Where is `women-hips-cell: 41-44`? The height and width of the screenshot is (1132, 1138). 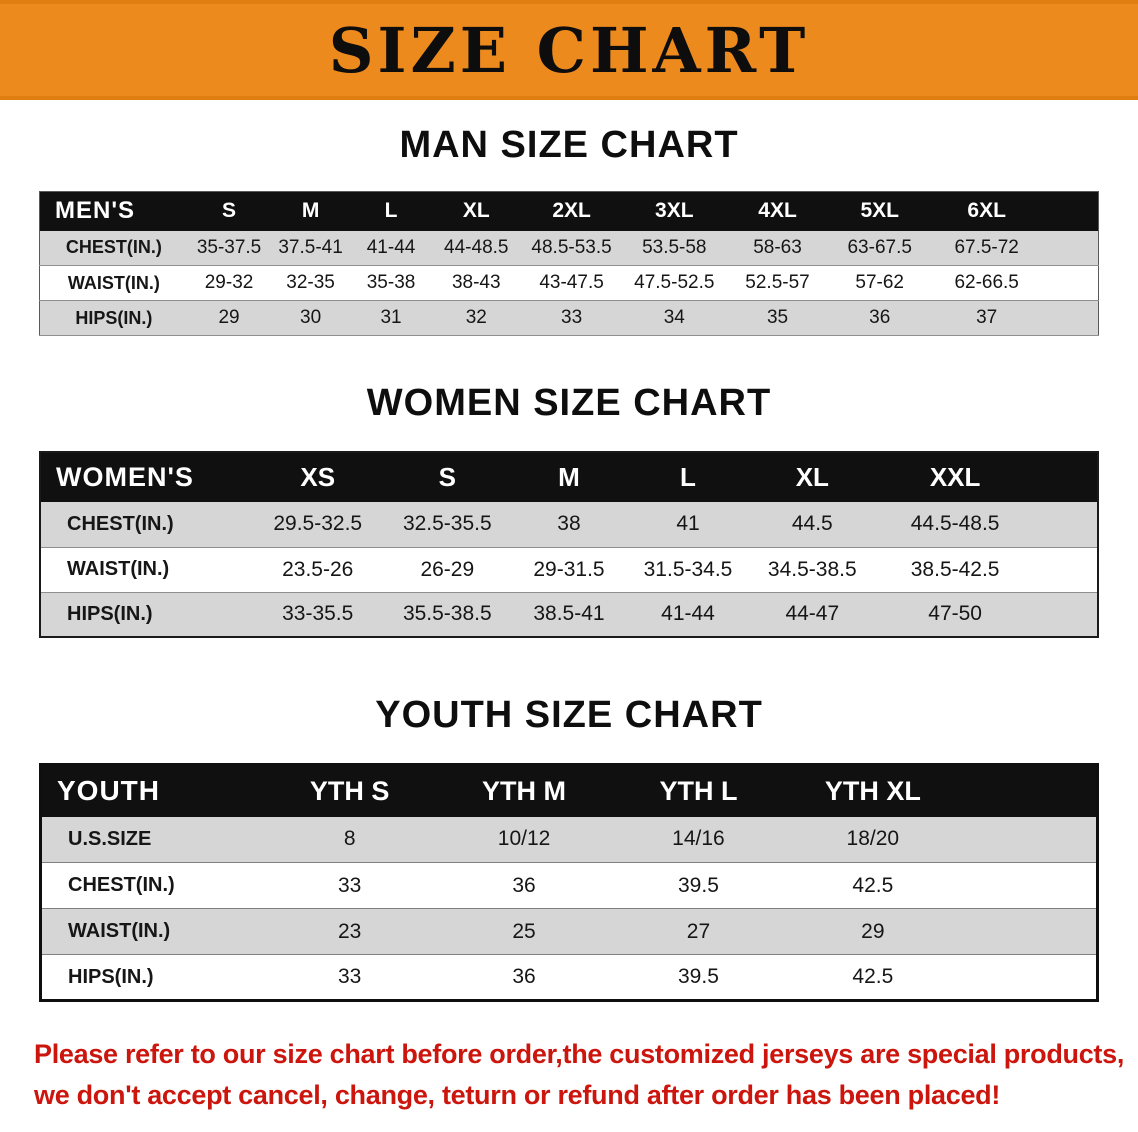
women-hips-cell: 41-44 is located at coordinates (688, 615).